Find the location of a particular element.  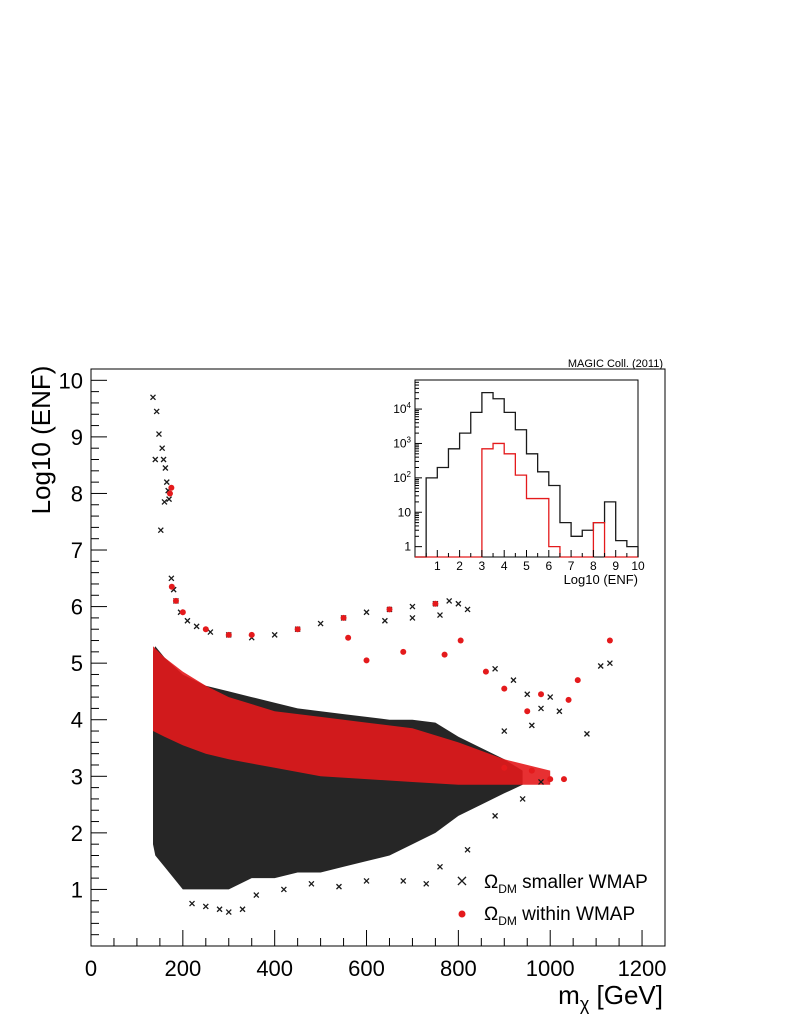

y-tick-label: 4 is located at coordinates (77, 720).